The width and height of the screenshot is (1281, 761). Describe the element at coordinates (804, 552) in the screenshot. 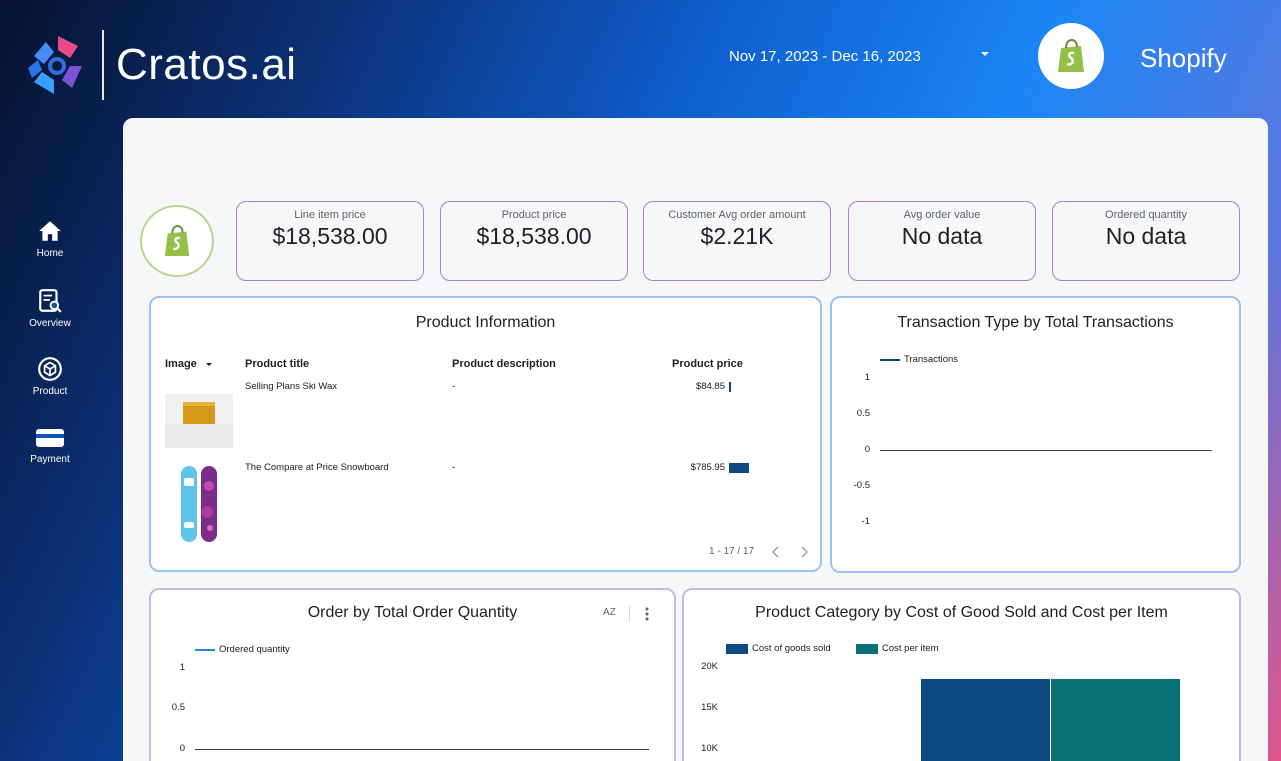

I see `chevron-right-icon` at that location.